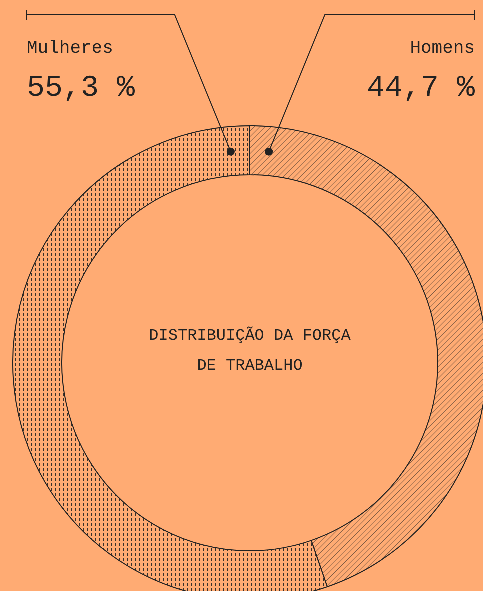  I want to click on data-label: 44,7 %, so click(421, 89).